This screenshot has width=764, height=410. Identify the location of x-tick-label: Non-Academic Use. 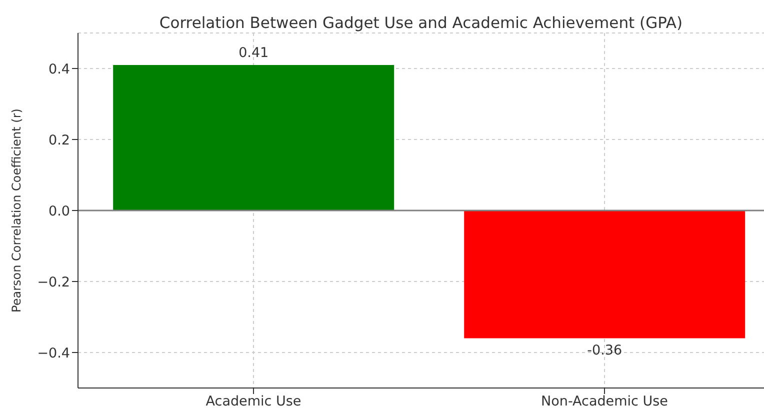
(604, 402).